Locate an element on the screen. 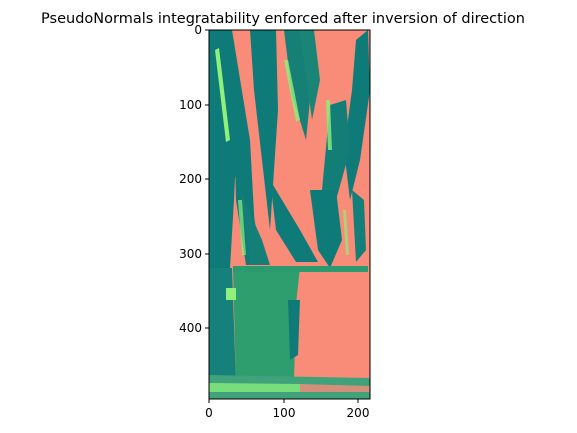 This screenshot has width=577, height=433. y-tick-label: 300 is located at coordinates (190, 254).